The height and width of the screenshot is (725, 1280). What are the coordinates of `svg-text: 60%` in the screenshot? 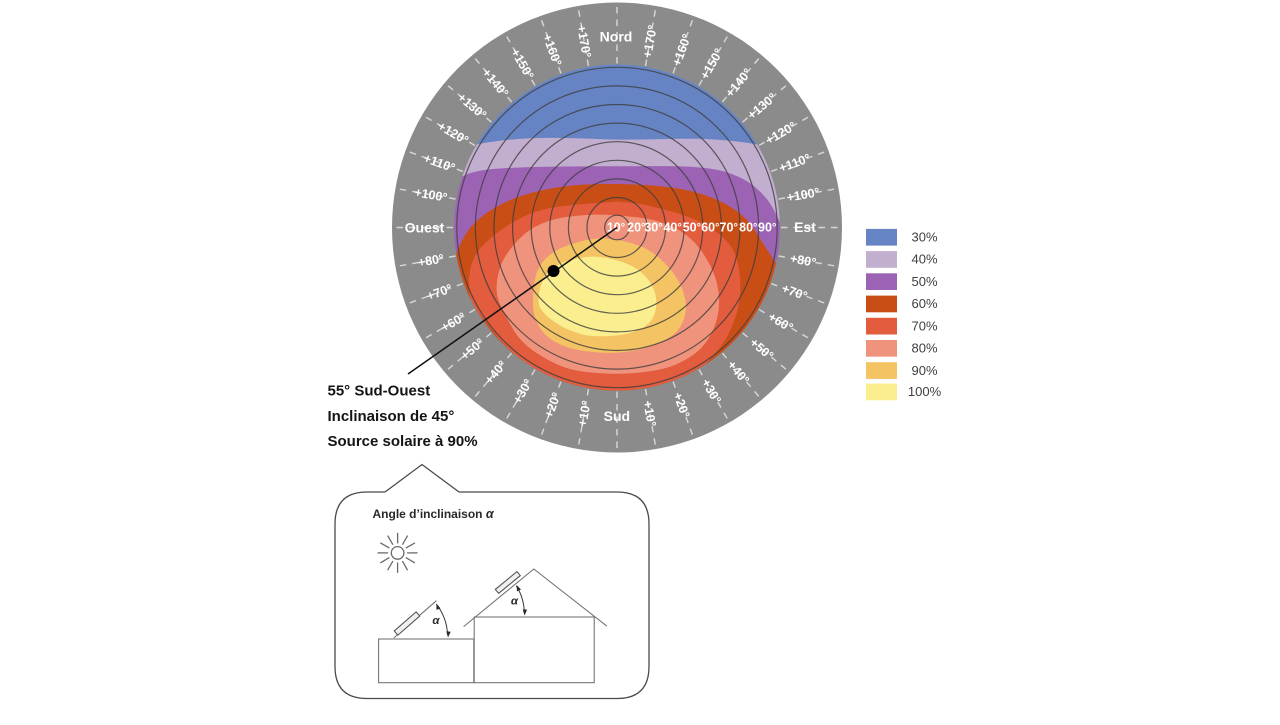 It's located at (924, 303).